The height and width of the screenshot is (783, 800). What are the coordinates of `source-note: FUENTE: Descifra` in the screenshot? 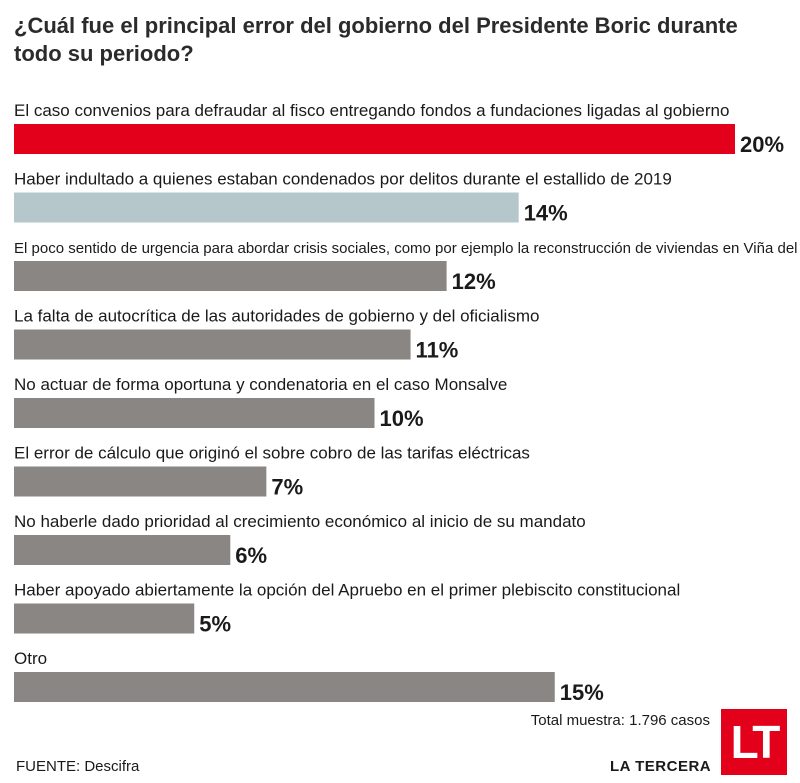 It's located at (78, 766).